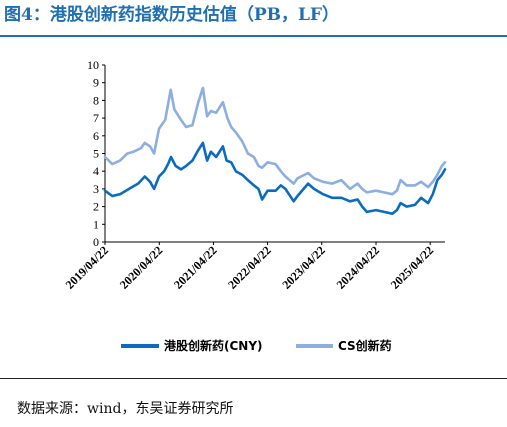 The height and width of the screenshot is (427, 507). Describe the element at coordinates (96, 136) in the screenshot. I see `y-tick-label: 6` at that location.